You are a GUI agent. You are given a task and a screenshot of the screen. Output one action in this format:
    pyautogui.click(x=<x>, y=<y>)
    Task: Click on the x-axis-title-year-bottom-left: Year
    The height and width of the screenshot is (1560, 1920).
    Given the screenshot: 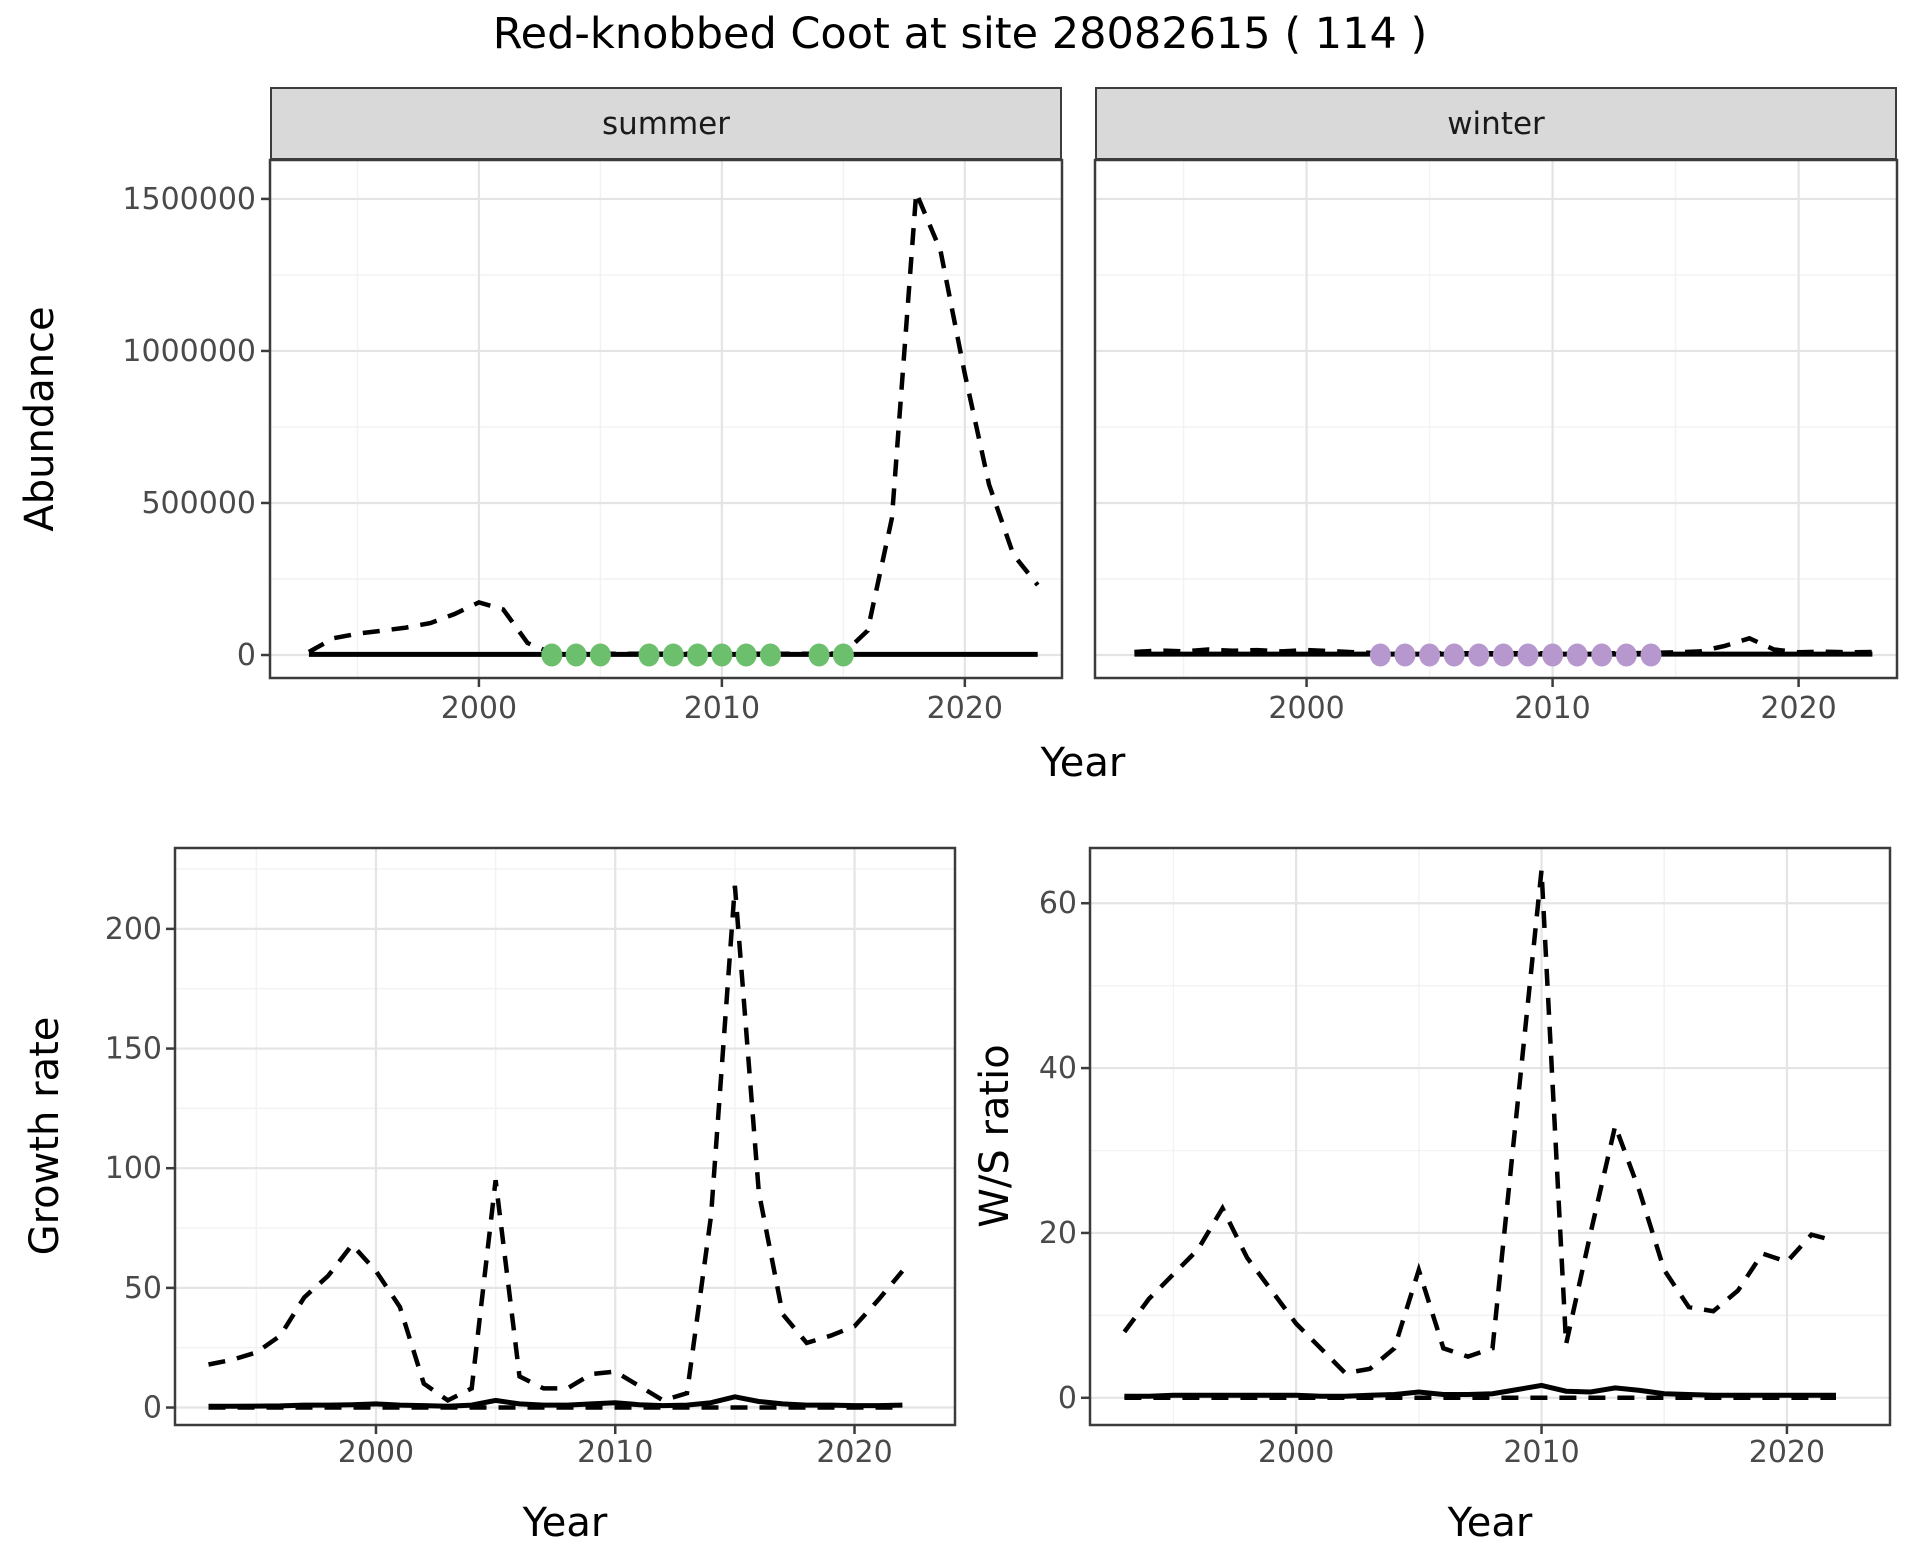 What is the action you would take?
    pyautogui.click(x=565, y=1523)
    